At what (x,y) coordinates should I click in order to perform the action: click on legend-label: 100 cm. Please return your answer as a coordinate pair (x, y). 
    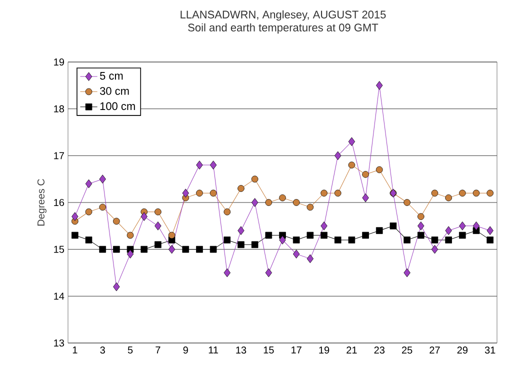
    Looking at the image, I should click on (117, 106).